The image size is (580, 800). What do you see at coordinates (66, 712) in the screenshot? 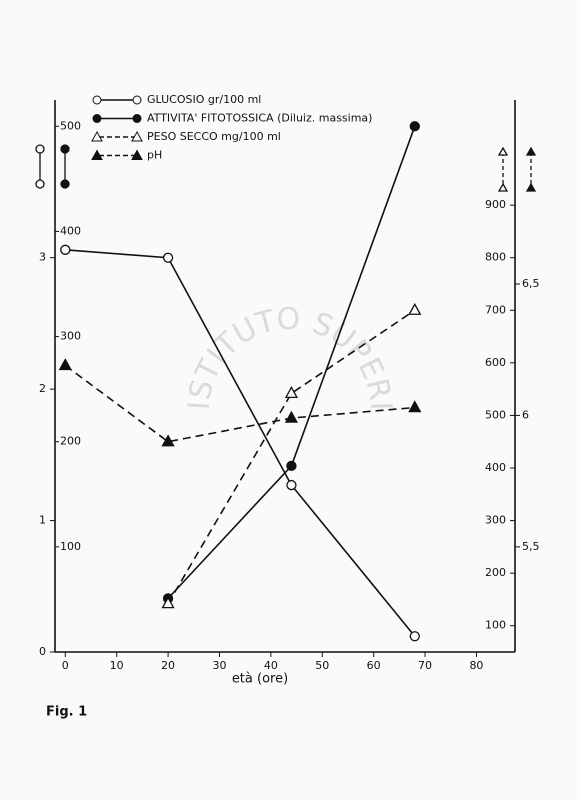
I see `figure-label: Fig. 1` at bounding box center [66, 712].